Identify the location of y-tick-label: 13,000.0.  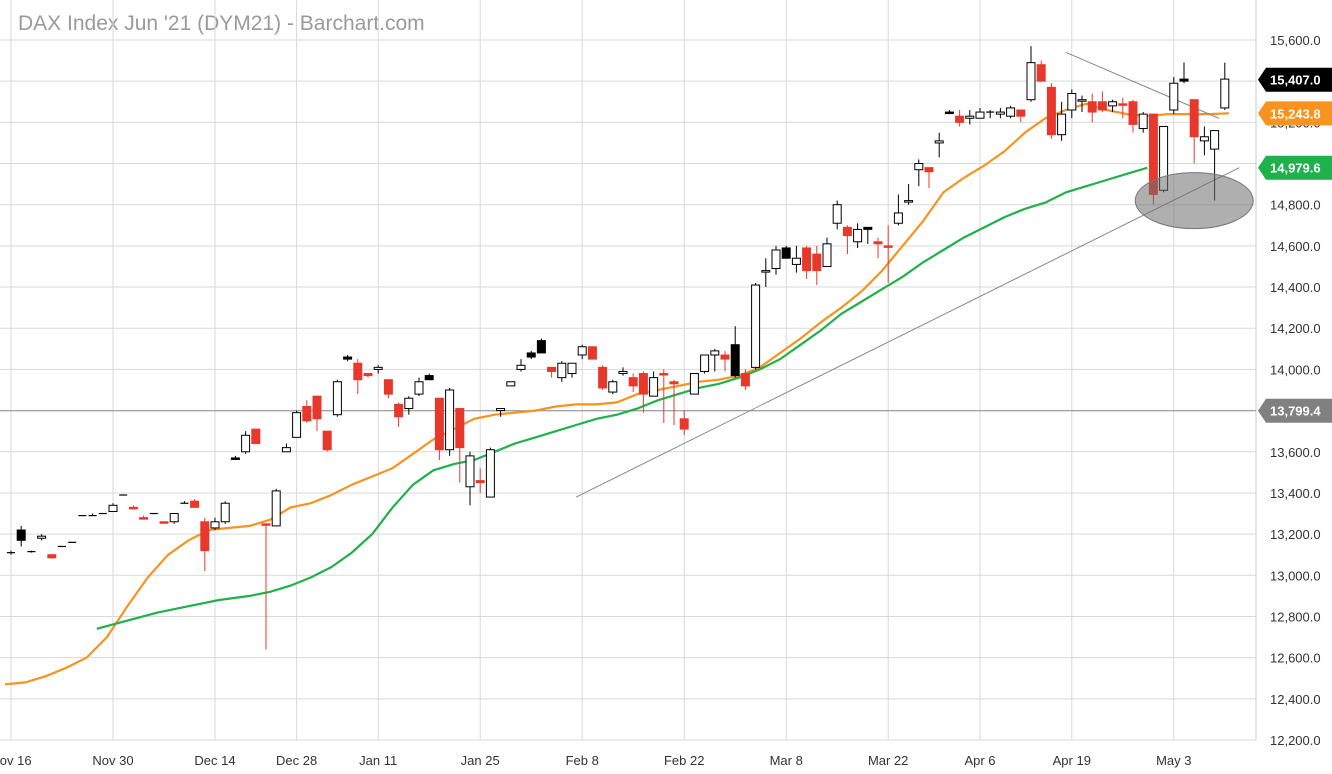
(1295, 575).